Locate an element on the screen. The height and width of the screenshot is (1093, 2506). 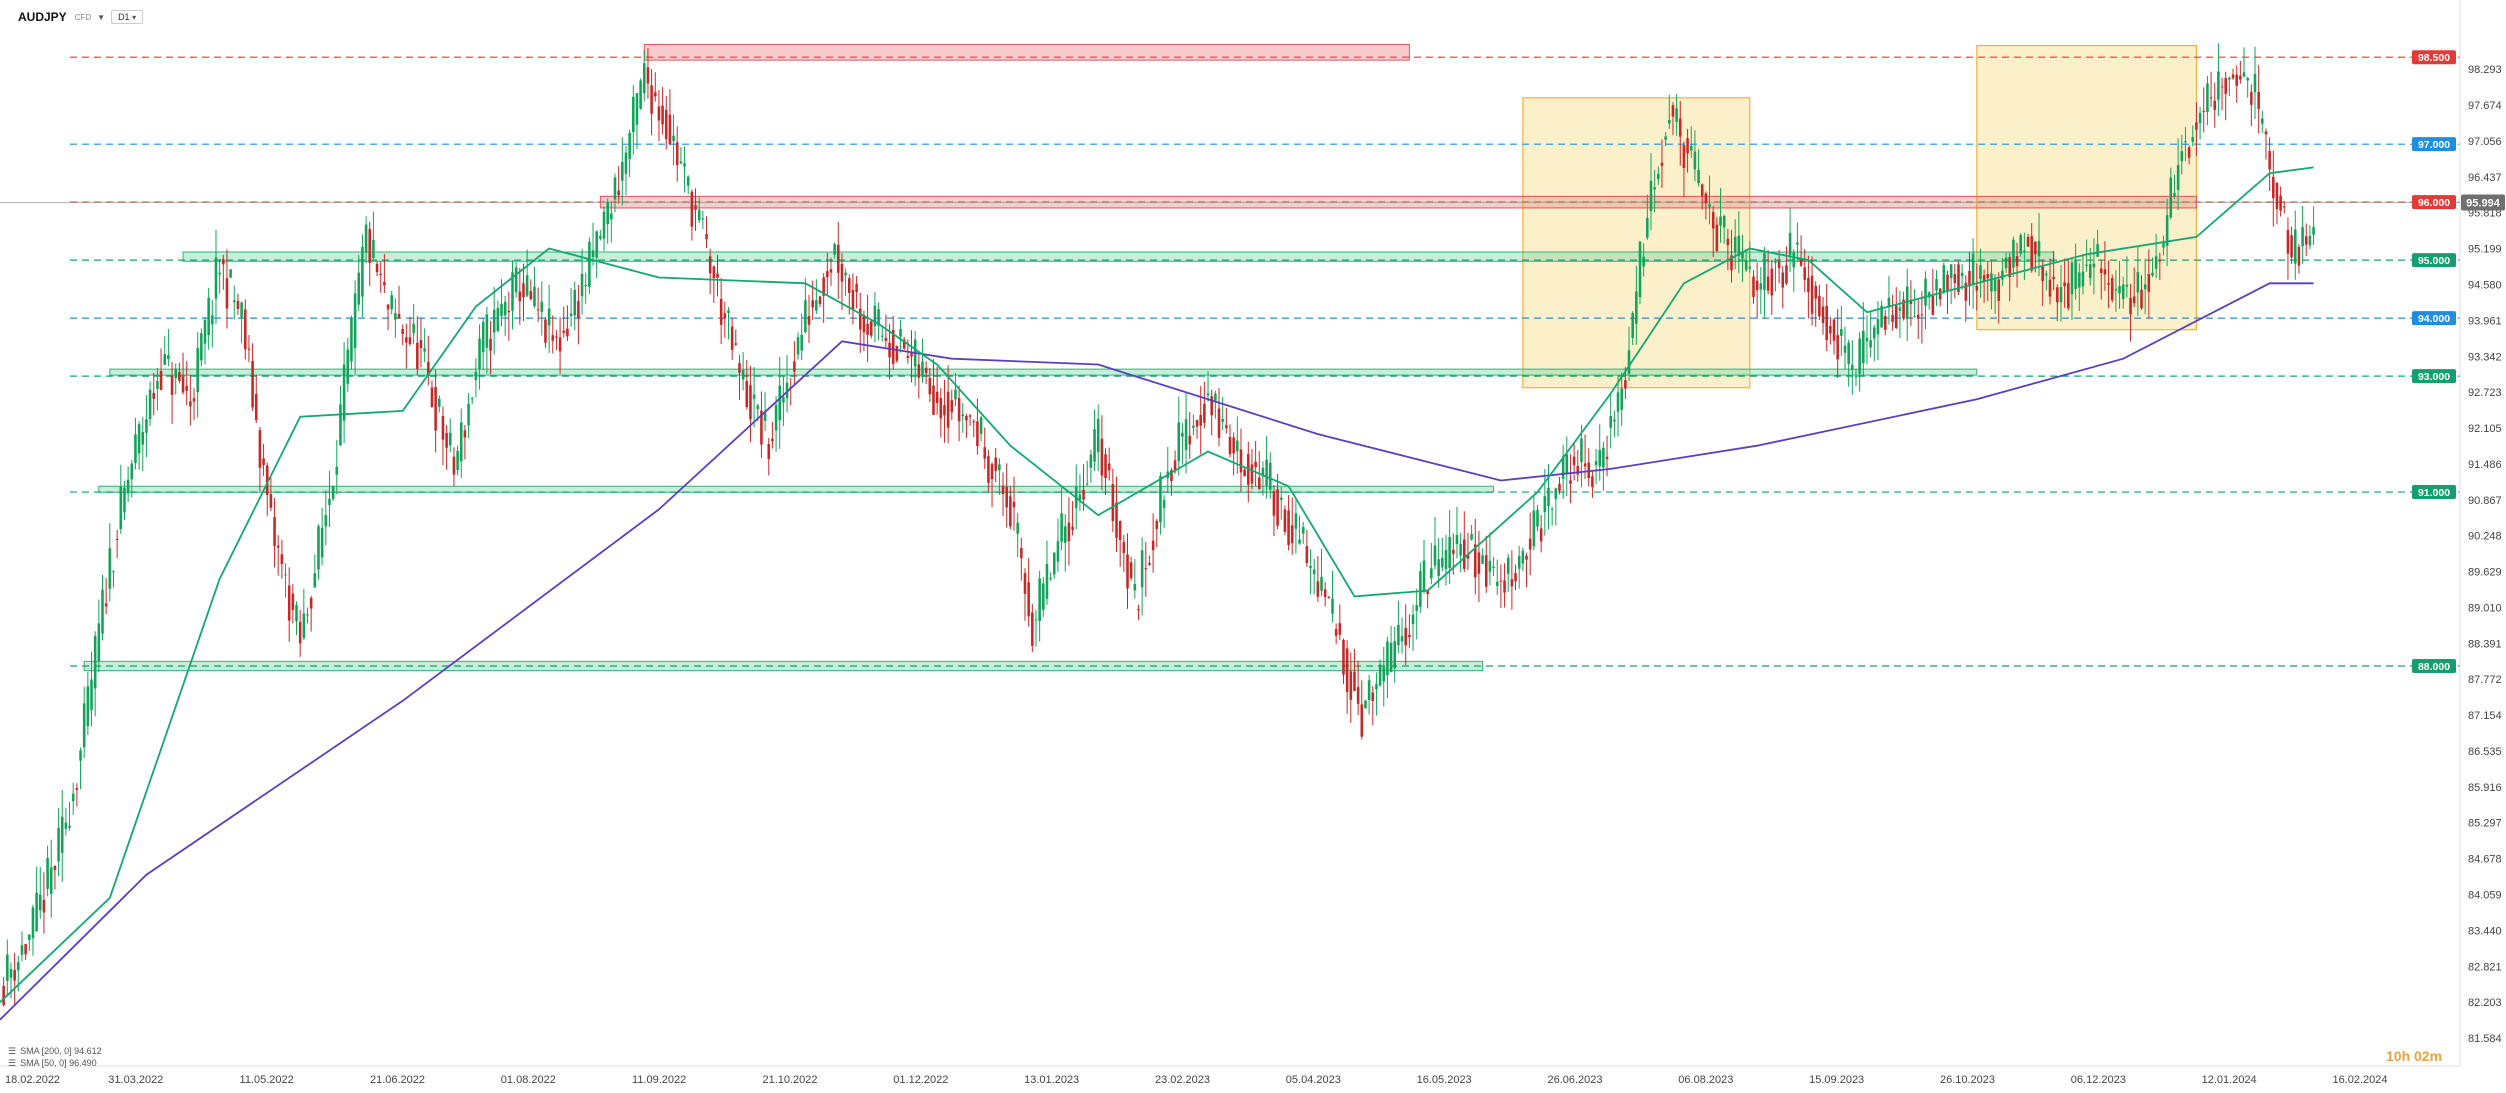
indicator-label: SMA [50, 0] 96.490 is located at coordinates (58, 1063).